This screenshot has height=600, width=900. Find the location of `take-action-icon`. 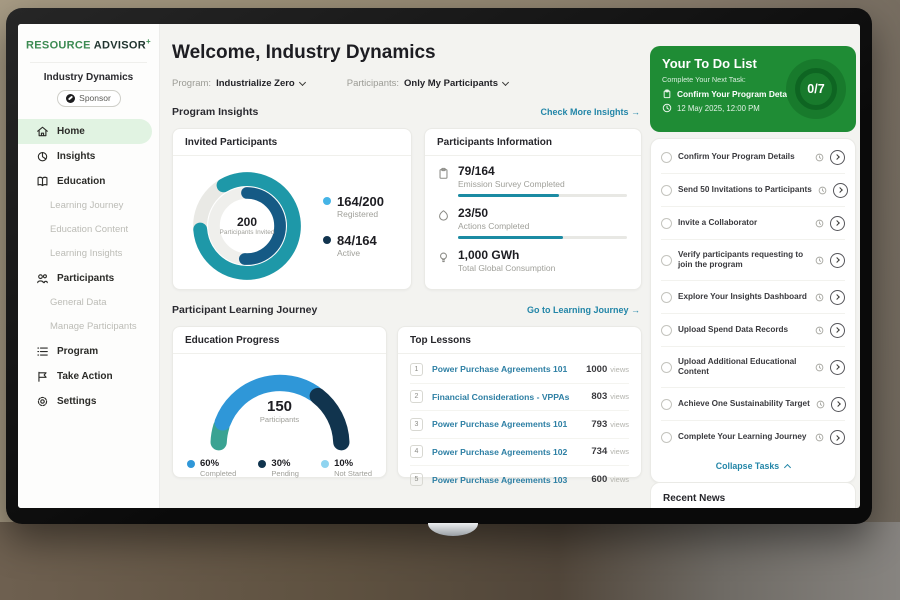

take-action-icon is located at coordinates (42, 376).